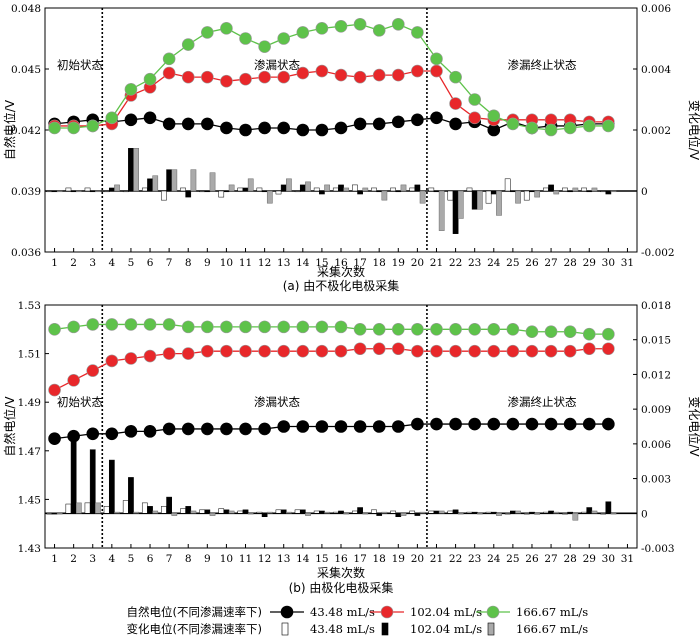 The height and width of the screenshot is (639, 700). I want to click on x-tick-label: 9, so click(207, 559).